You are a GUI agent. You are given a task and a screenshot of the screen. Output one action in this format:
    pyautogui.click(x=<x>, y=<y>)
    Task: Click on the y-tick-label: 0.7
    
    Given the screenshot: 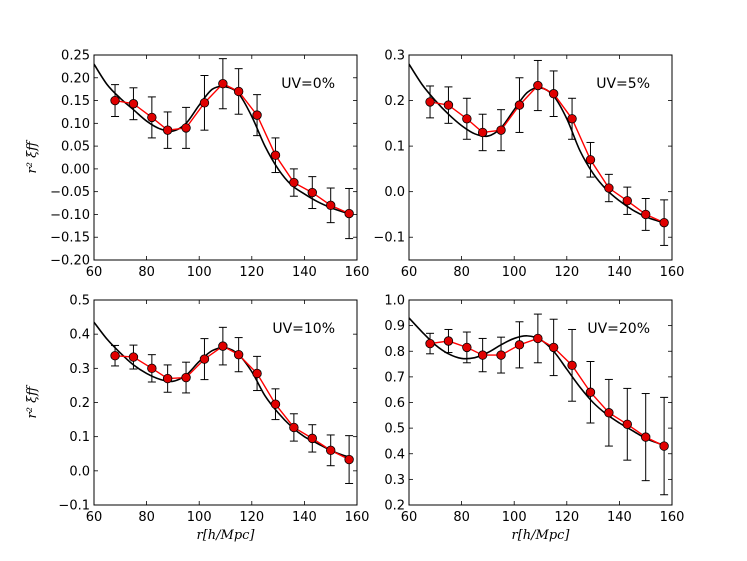 What is the action you would take?
    pyautogui.click(x=394, y=377)
    